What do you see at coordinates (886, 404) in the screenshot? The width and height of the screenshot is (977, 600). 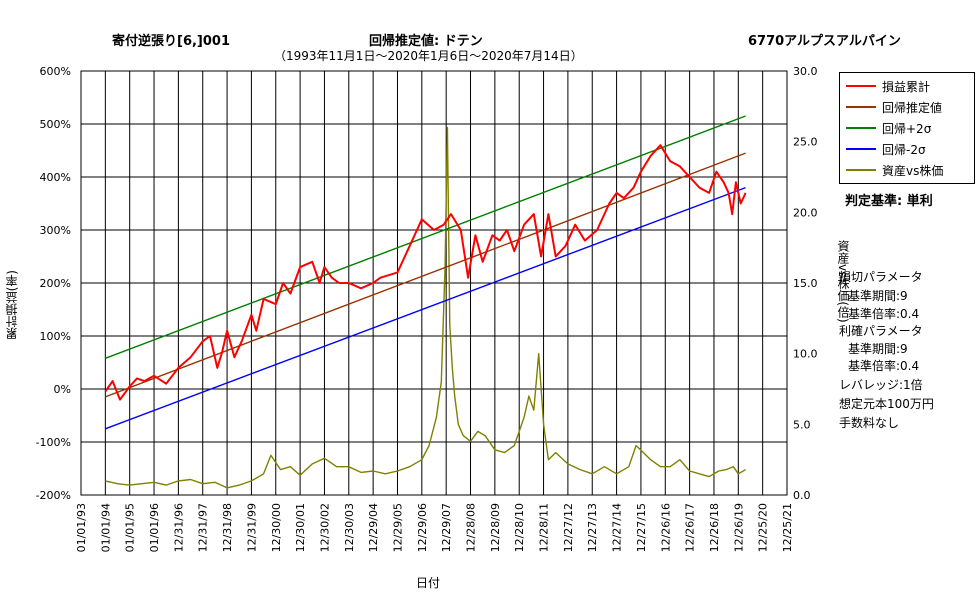 I see `notional: 想定元本100万円` at bounding box center [886, 404].